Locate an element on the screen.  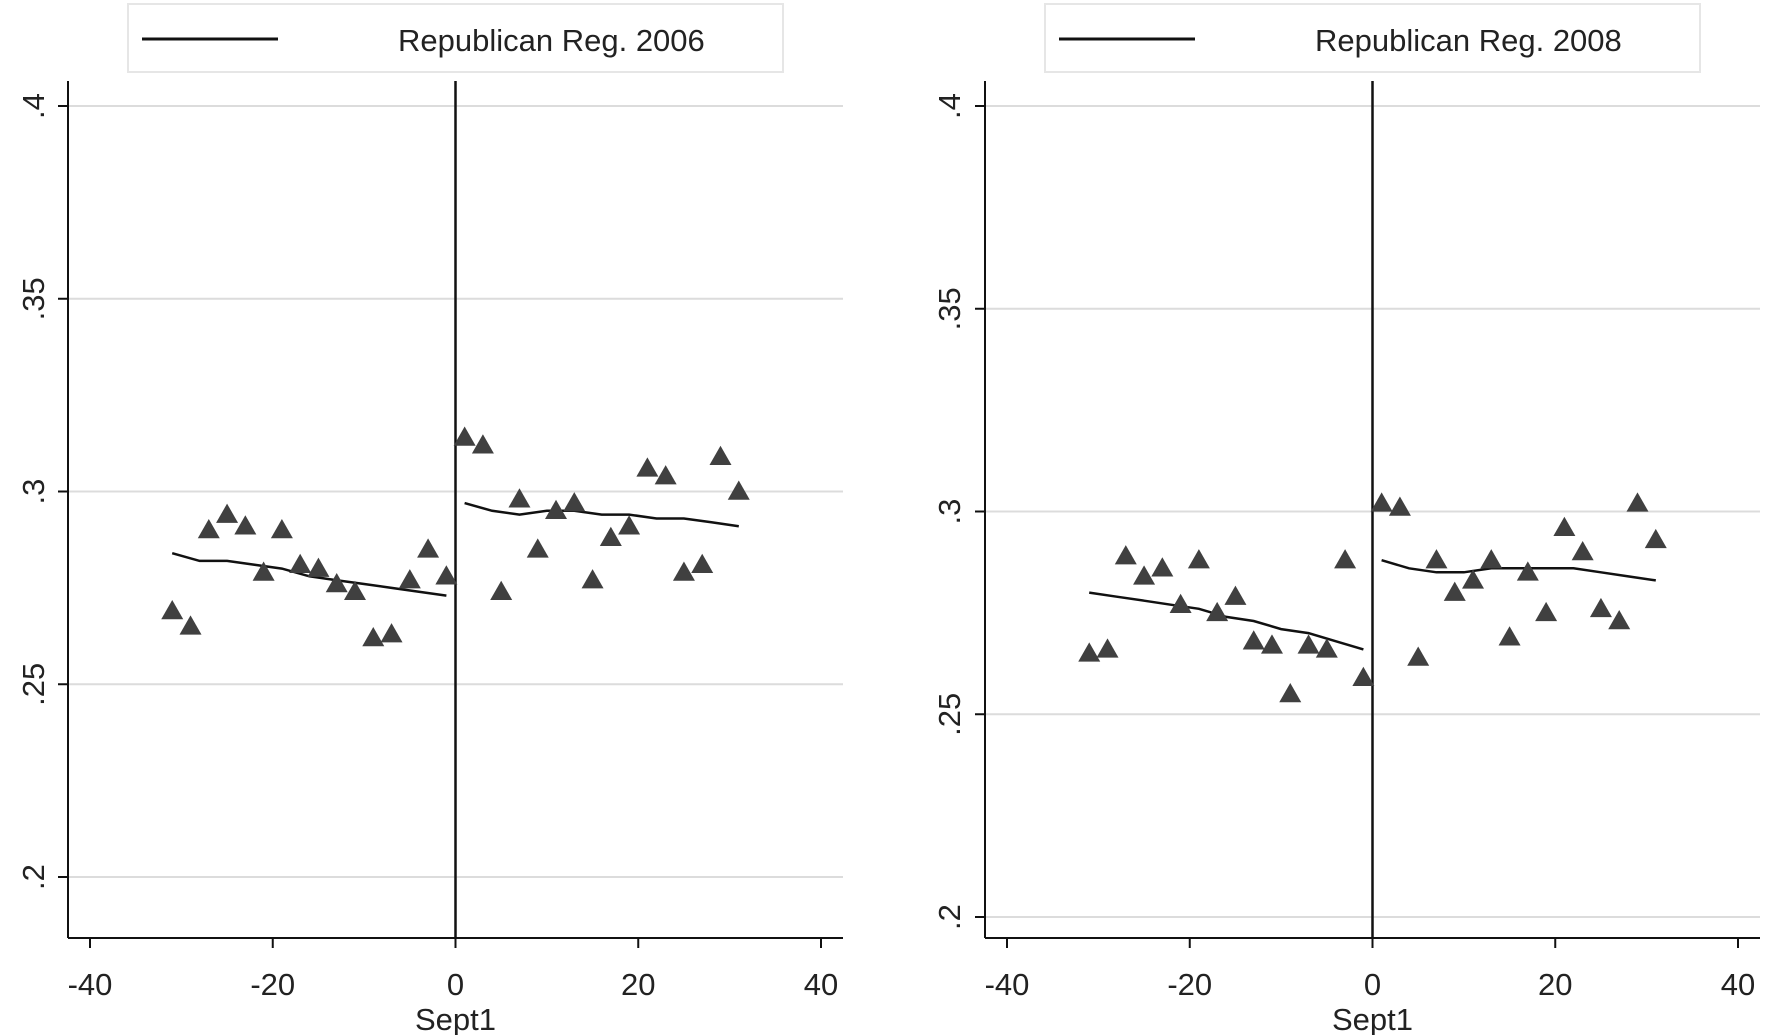
legend: Republican Reg. 2008 is located at coordinates (1372, 38).